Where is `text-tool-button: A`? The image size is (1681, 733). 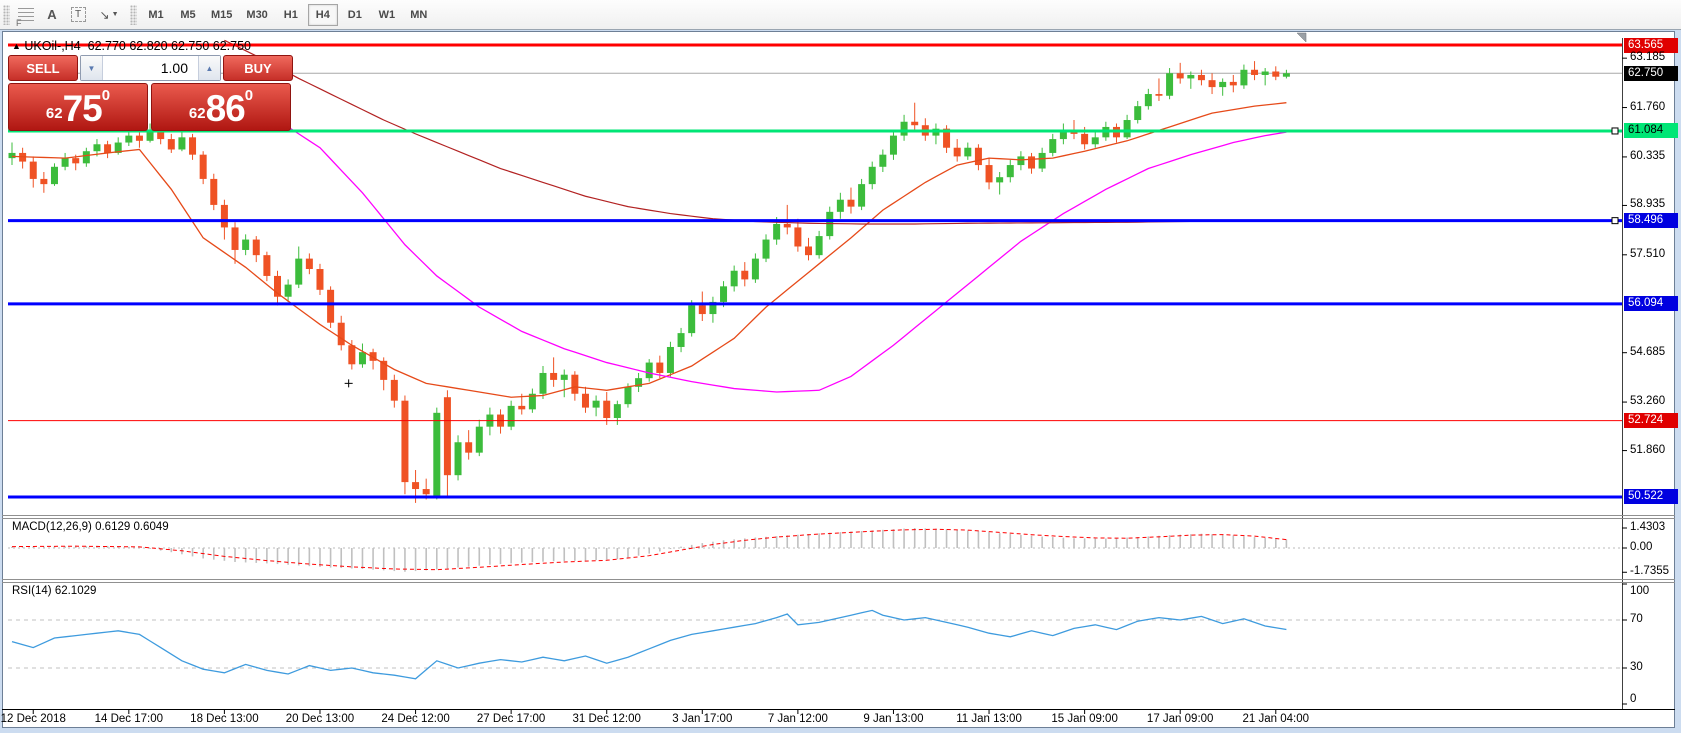
text-tool-button: A is located at coordinates (52, 15).